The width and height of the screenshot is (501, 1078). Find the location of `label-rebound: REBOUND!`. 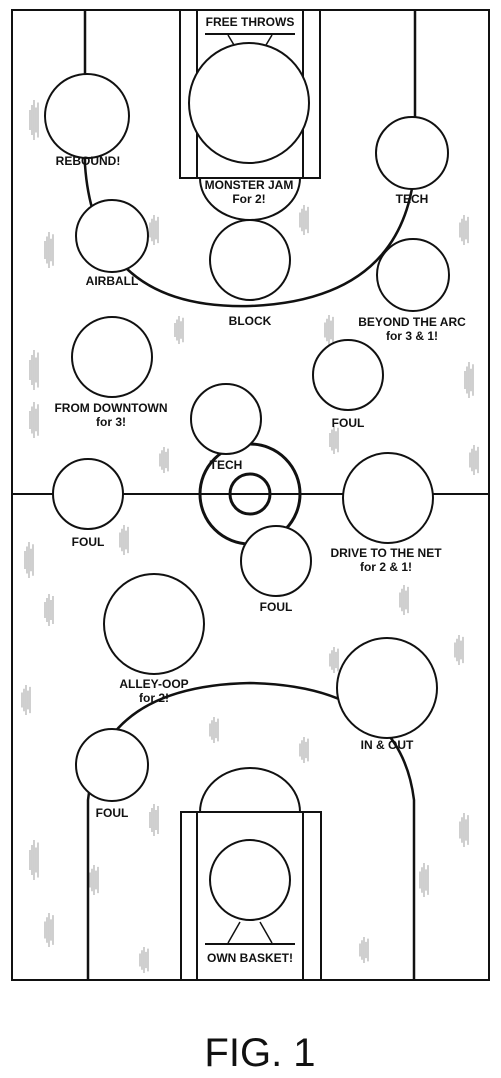

label-rebound: REBOUND! is located at coordinates (88, 161).